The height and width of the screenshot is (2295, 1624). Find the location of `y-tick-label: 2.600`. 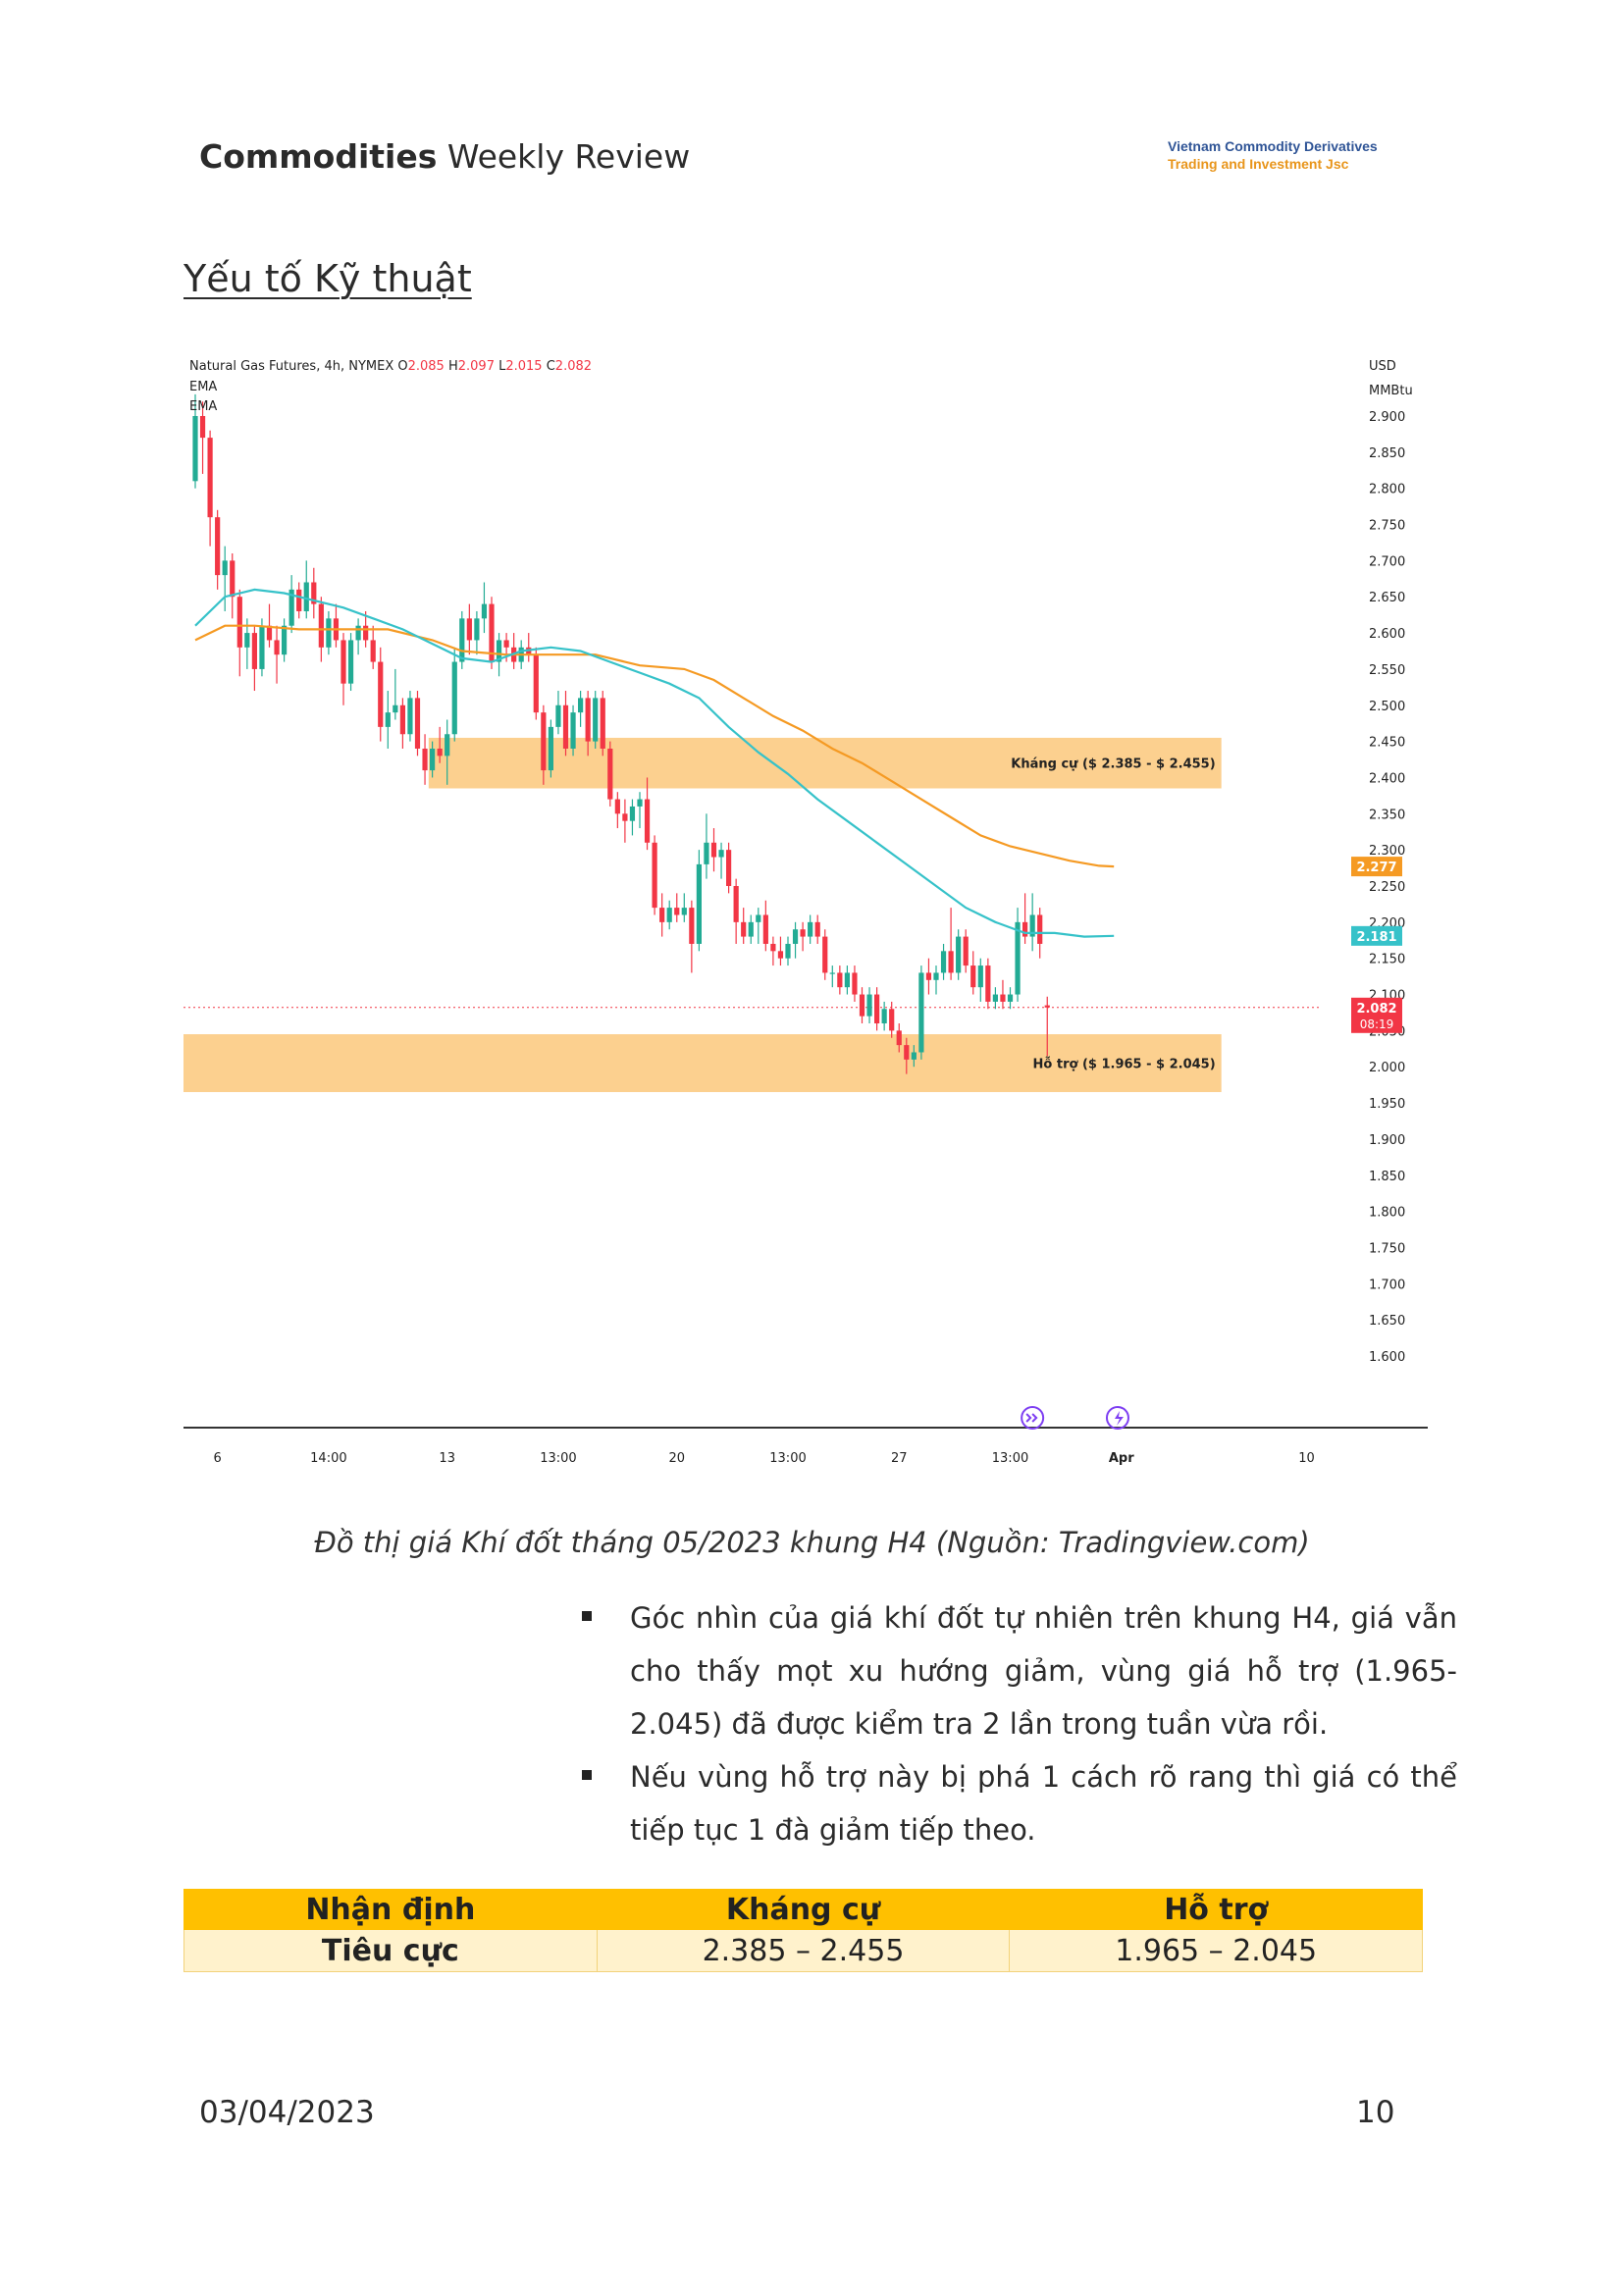

y-tick-label: 2.600 is located at coordinates (1387, 635).